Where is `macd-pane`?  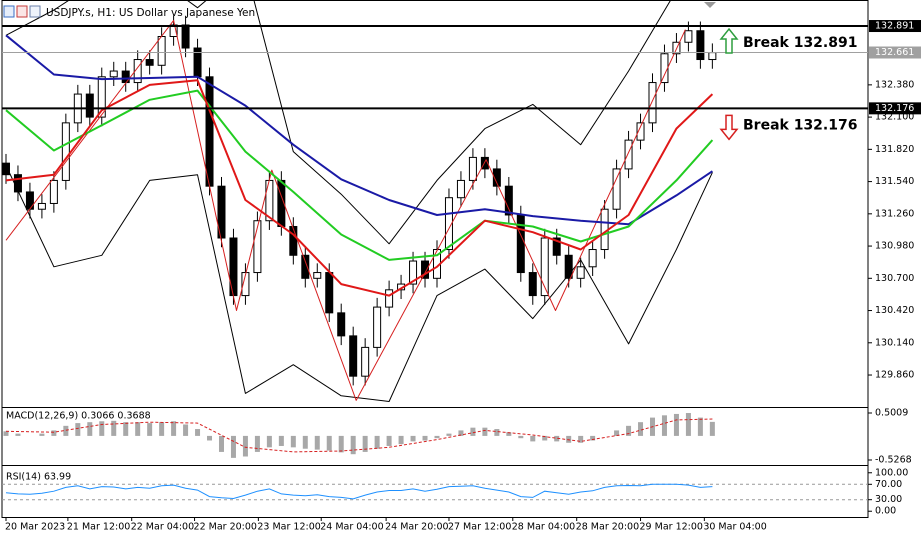 macd-pane is located at coordinates (359, 435).